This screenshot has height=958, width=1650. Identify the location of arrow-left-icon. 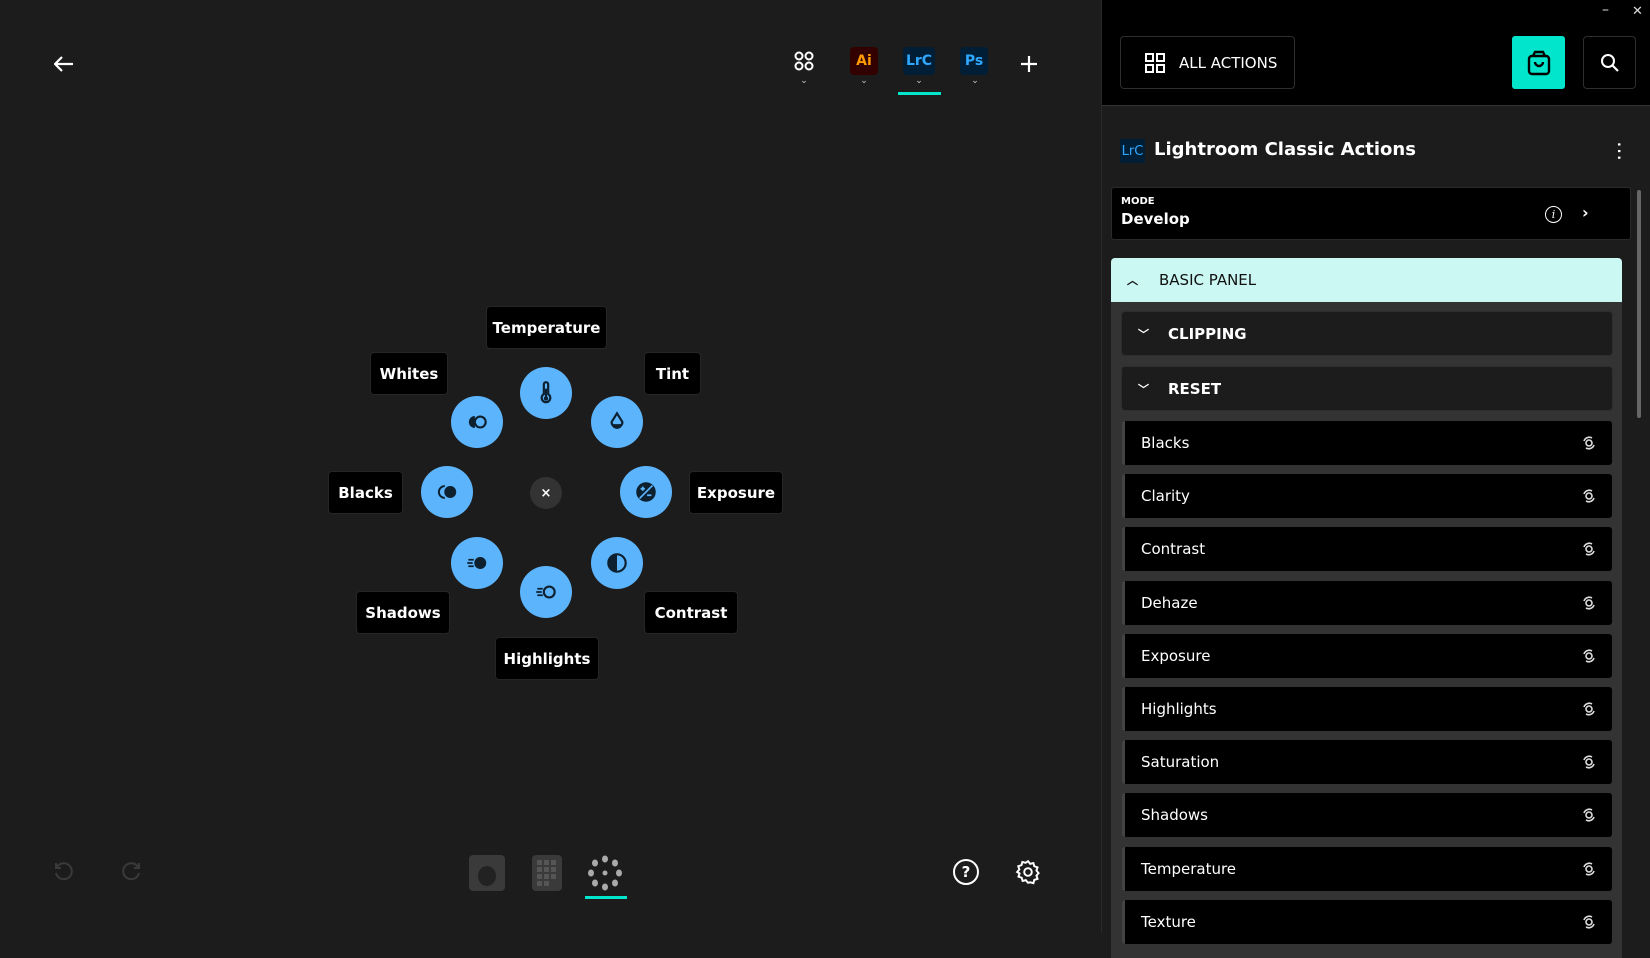
(63, 64).